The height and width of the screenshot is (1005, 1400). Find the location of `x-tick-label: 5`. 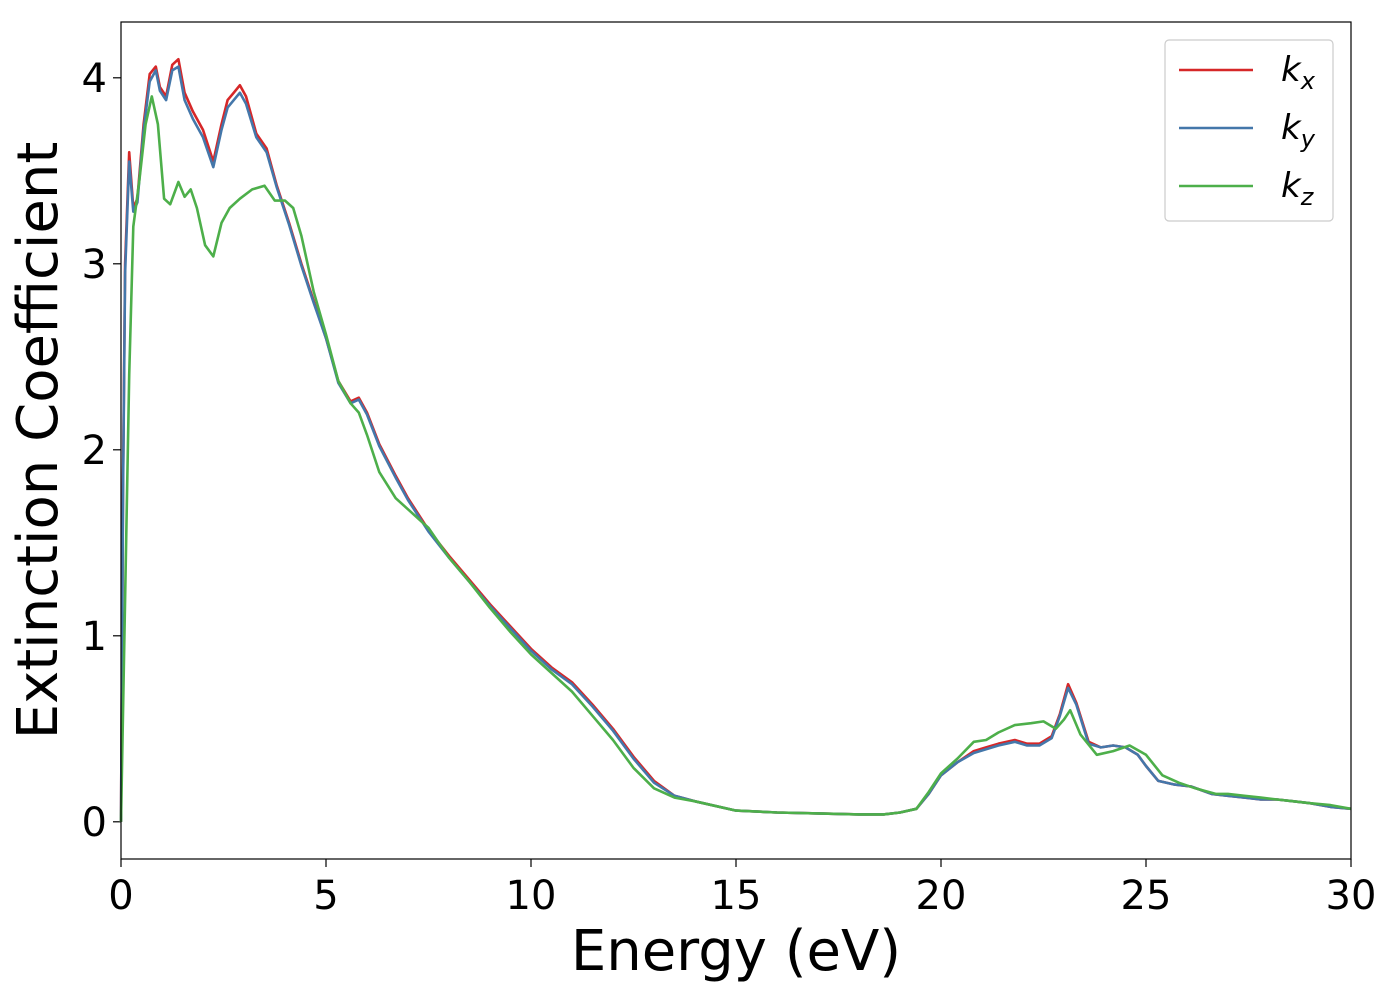

x-tick-label: 5 is located at coordinates (325, 896).